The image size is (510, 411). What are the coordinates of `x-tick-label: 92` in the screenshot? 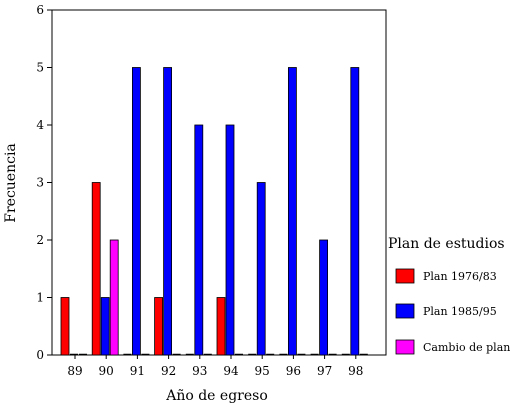 It's located at (168, 371).